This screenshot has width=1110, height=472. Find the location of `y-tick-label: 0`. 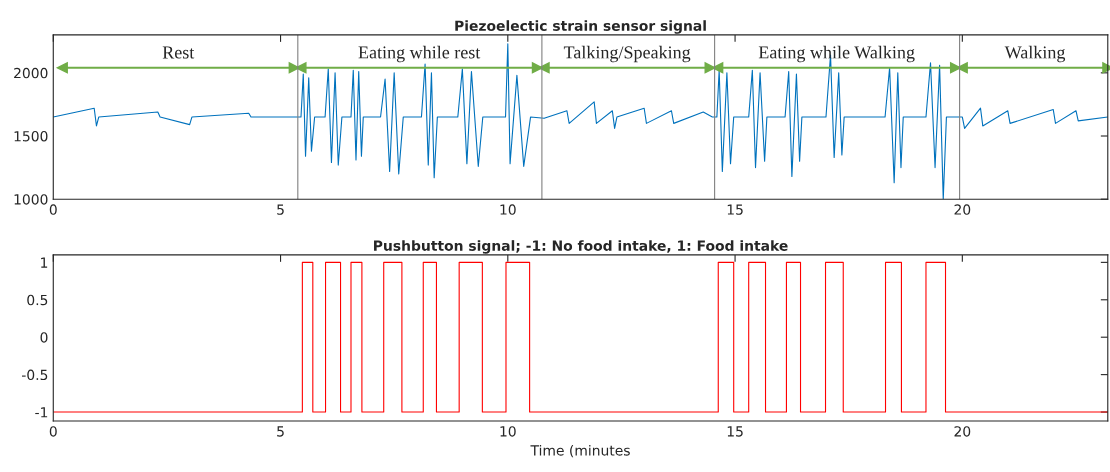

y-tick-label: 0 is located at coordinates (44, 337).